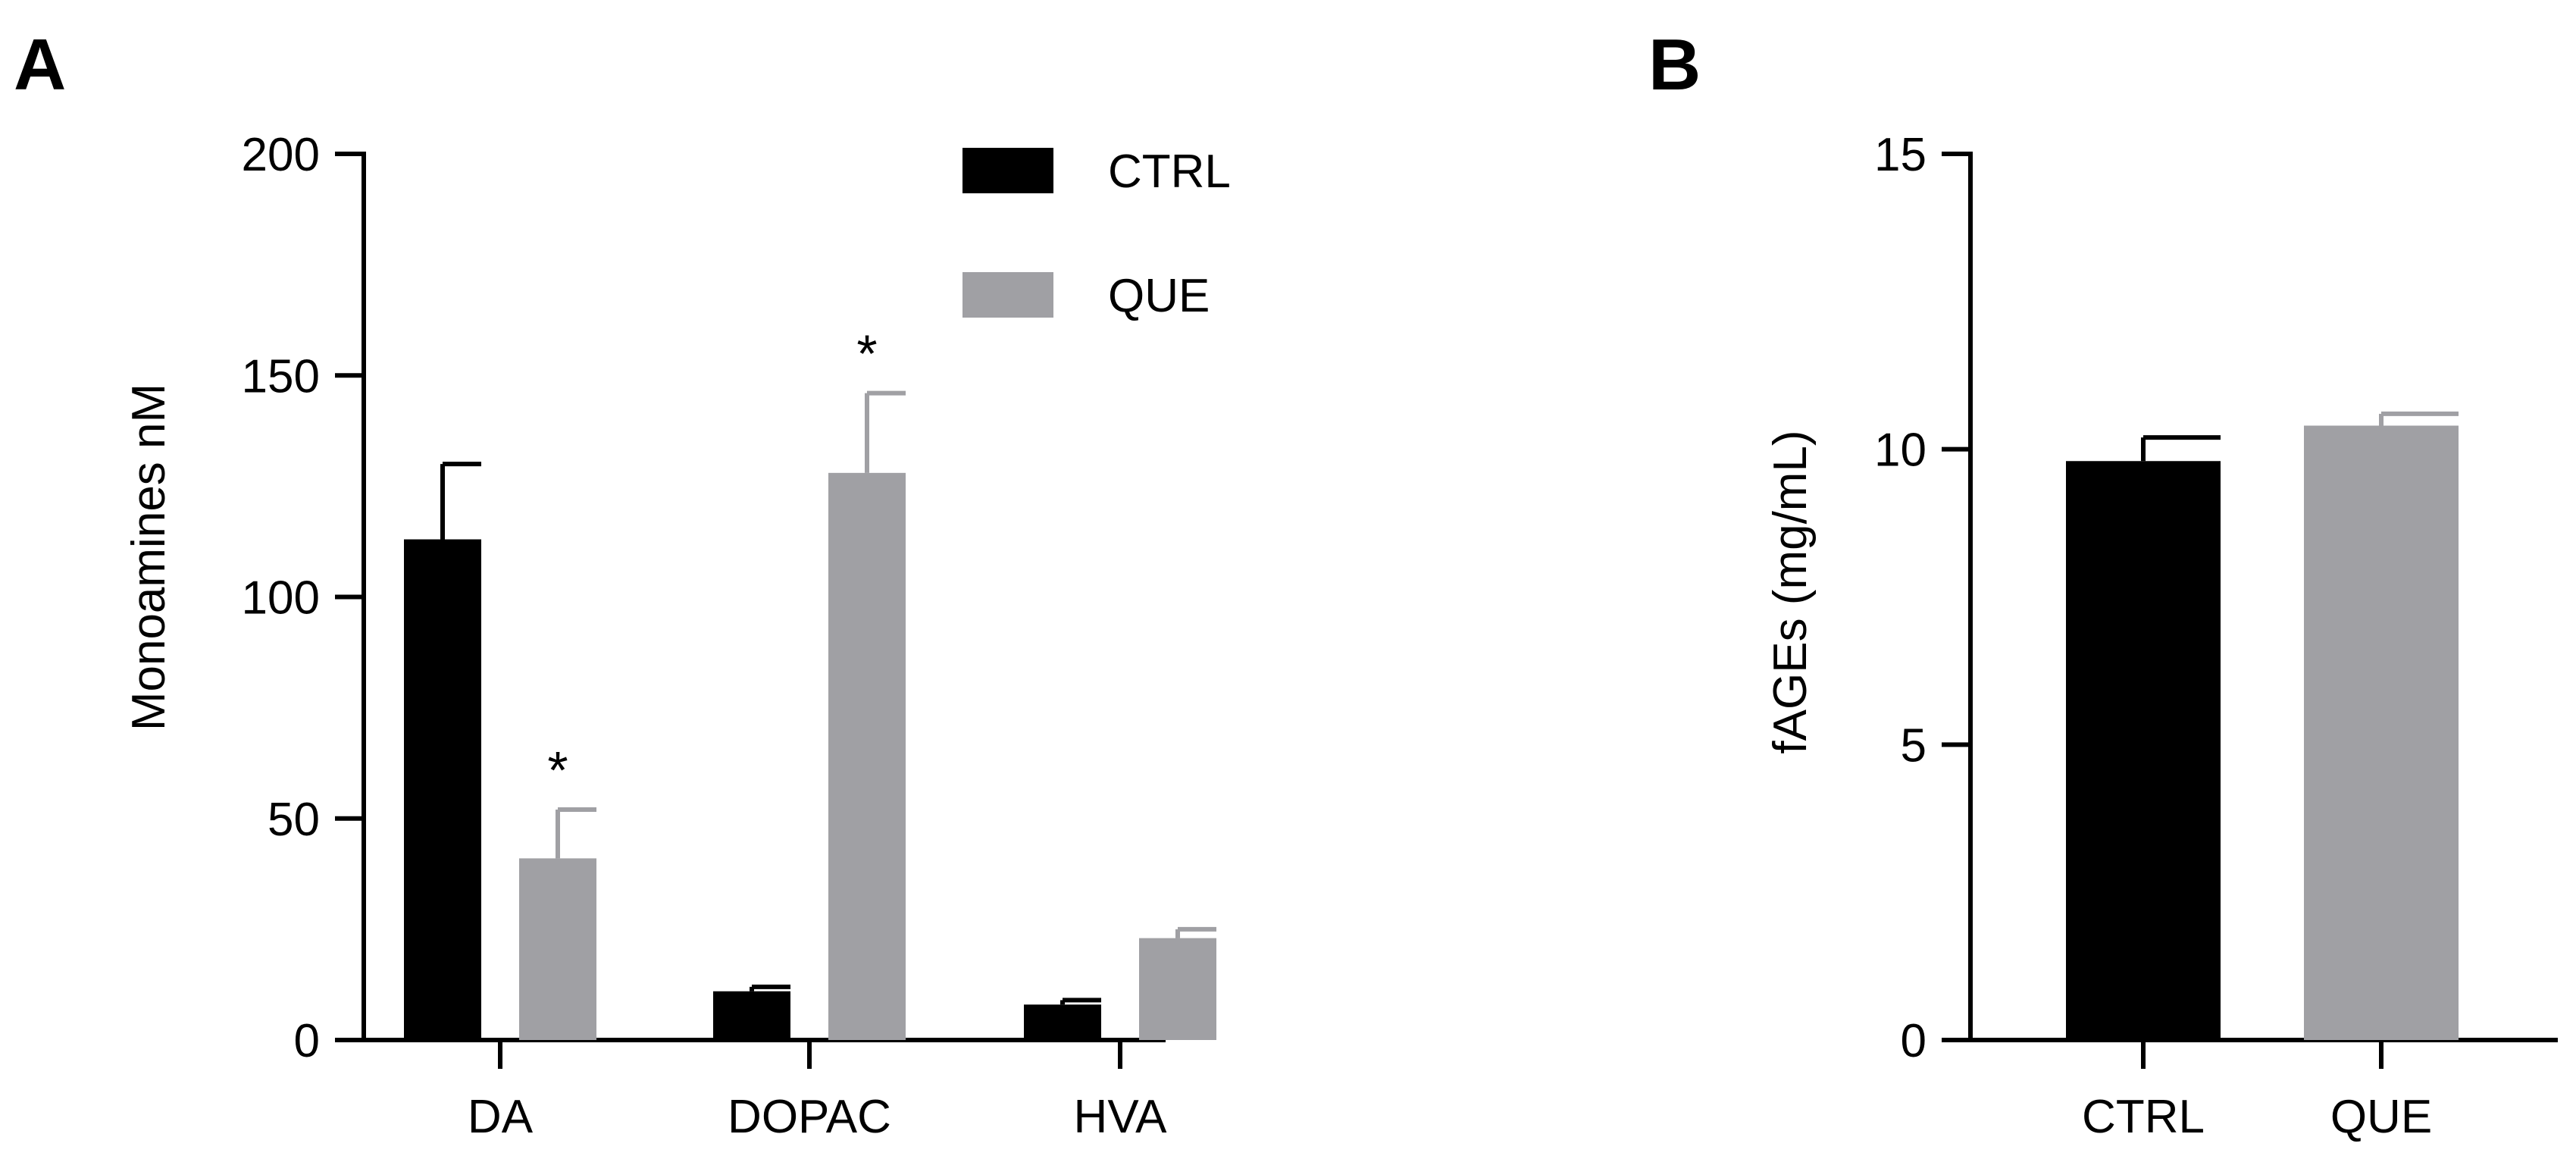 The width and height of the screenshot is (2576, 1156). What do you see at coordinates (281, 376) in the screenshot?
I see `y-tick-label: 150` at bounding box center [281, 376].